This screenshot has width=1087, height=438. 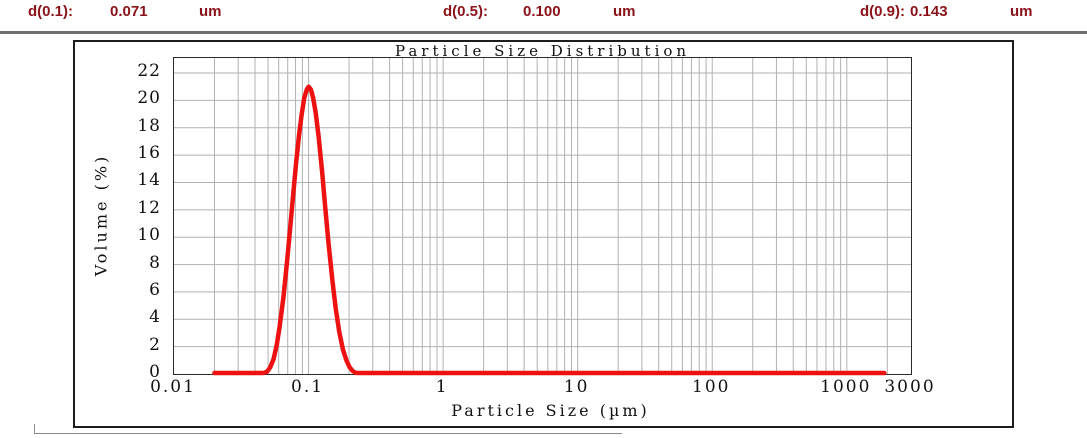 I want to click on y-tick-label: 22, so click(x=149, y=71).